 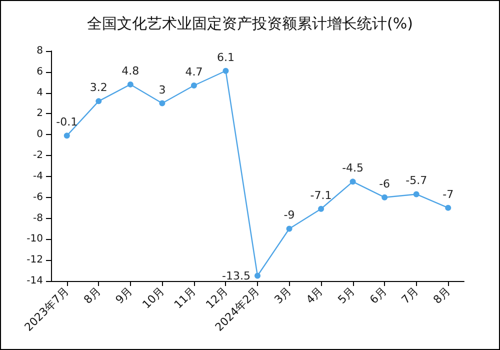 I want to click on y-tick-label: -2, so click(x=38, y=156).